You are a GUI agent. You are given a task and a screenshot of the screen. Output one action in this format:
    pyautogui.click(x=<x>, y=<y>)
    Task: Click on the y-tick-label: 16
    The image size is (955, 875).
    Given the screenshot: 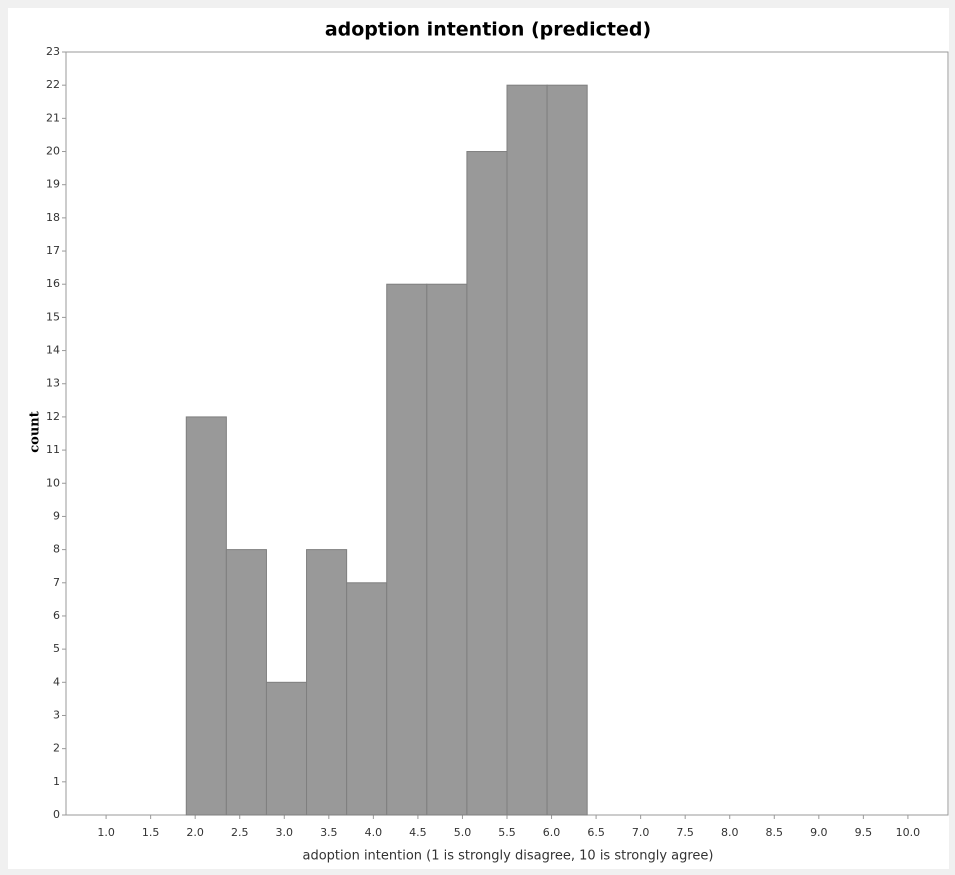 What is the action you would take?
    pyautogui.click(x=53, y=283)
    